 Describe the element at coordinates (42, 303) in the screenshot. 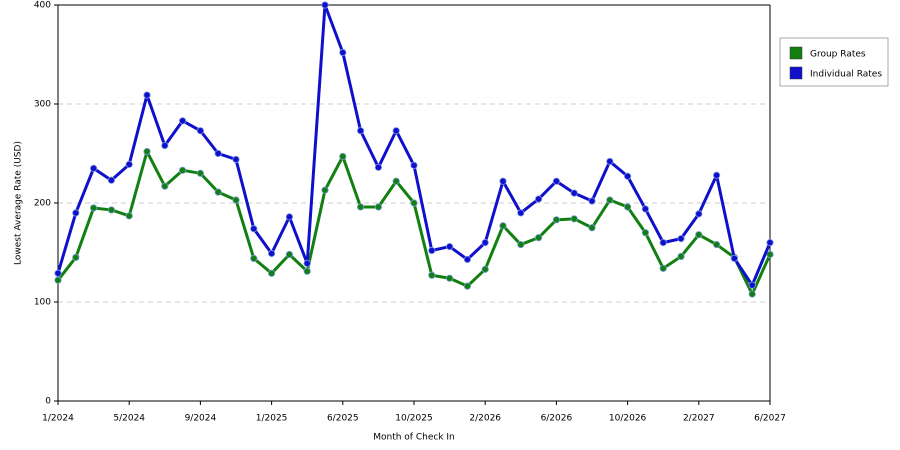

I see `y-tick-label: 100` at that location.